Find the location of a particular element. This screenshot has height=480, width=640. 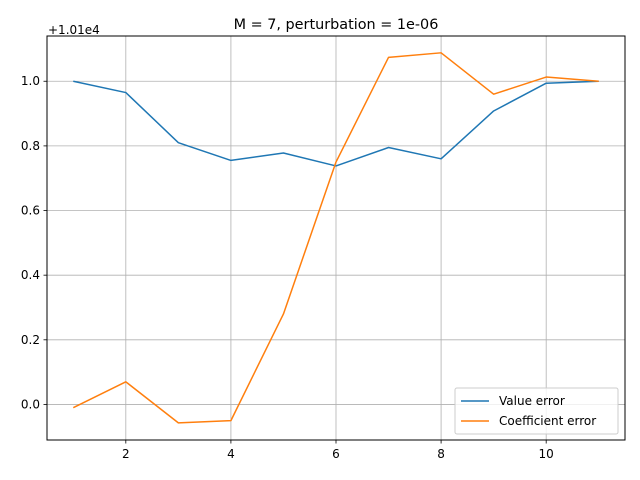

chart-title: M = 7, perturbation = 1e-06 is located at coordinates (336, 25).